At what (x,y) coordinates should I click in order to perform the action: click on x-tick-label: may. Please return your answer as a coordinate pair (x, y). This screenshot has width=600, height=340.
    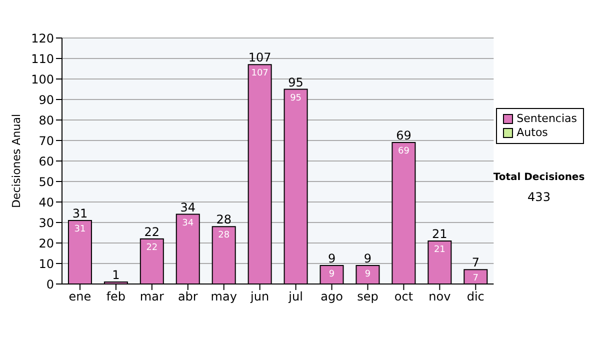
    Looking at the image, I should click on (223, 297).